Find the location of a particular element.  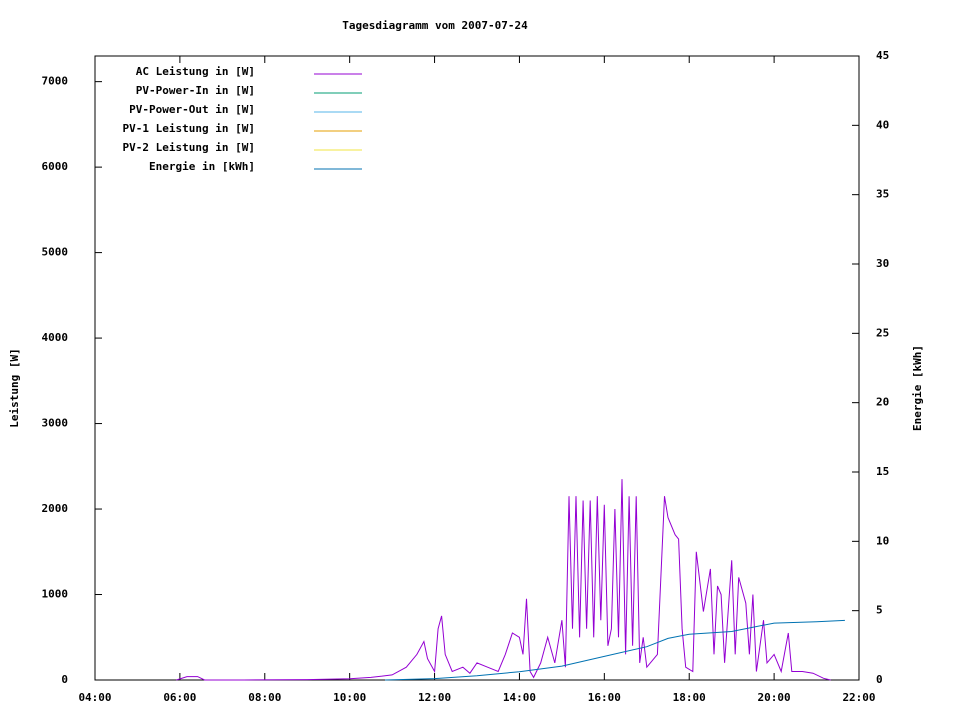

legend-label: Energie in [kWh] is located at coordinates (202, 166).